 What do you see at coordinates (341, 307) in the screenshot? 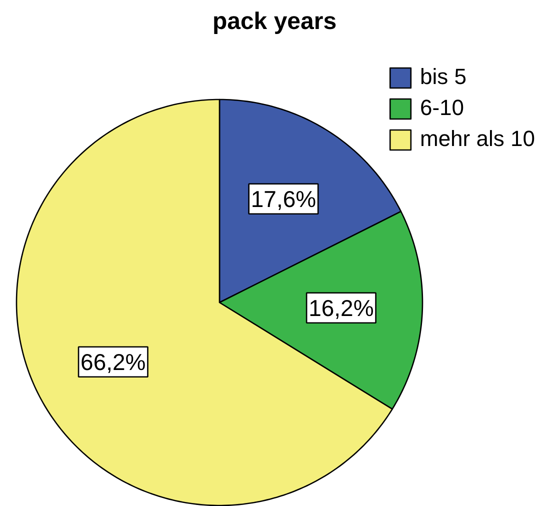
I see `data-label: 16,2%` at bounding box center [341, 307].